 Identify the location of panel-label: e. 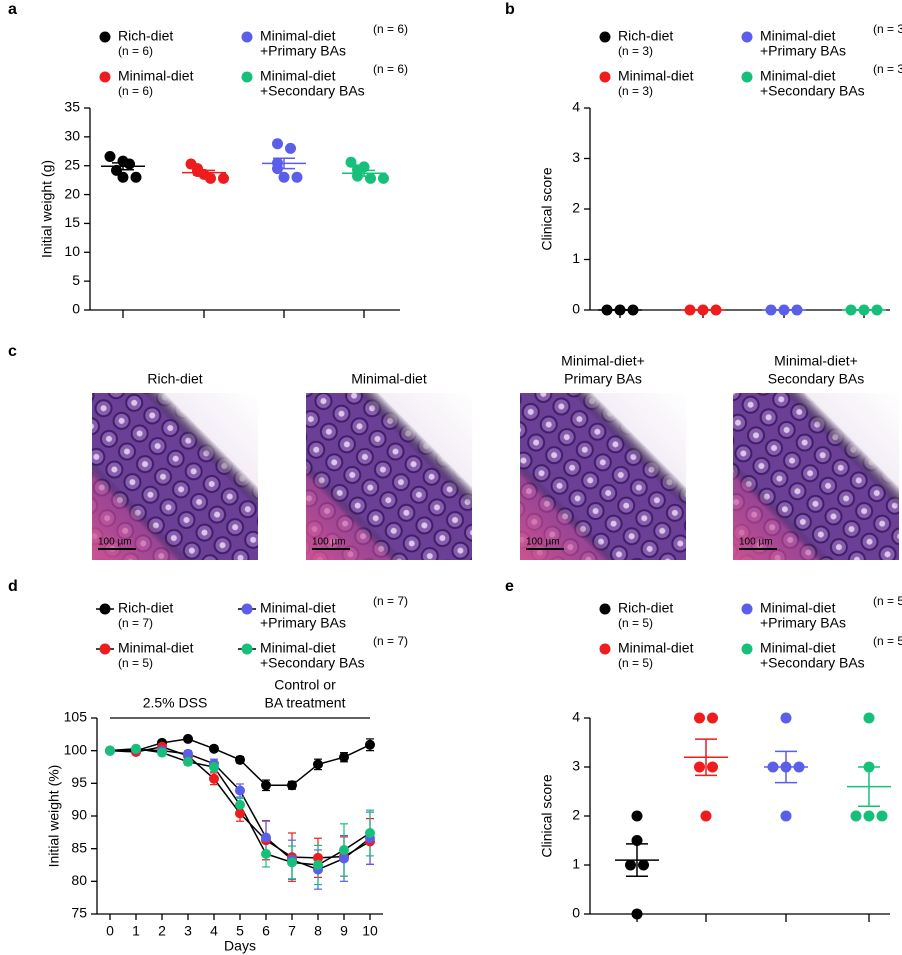
(509, 586).